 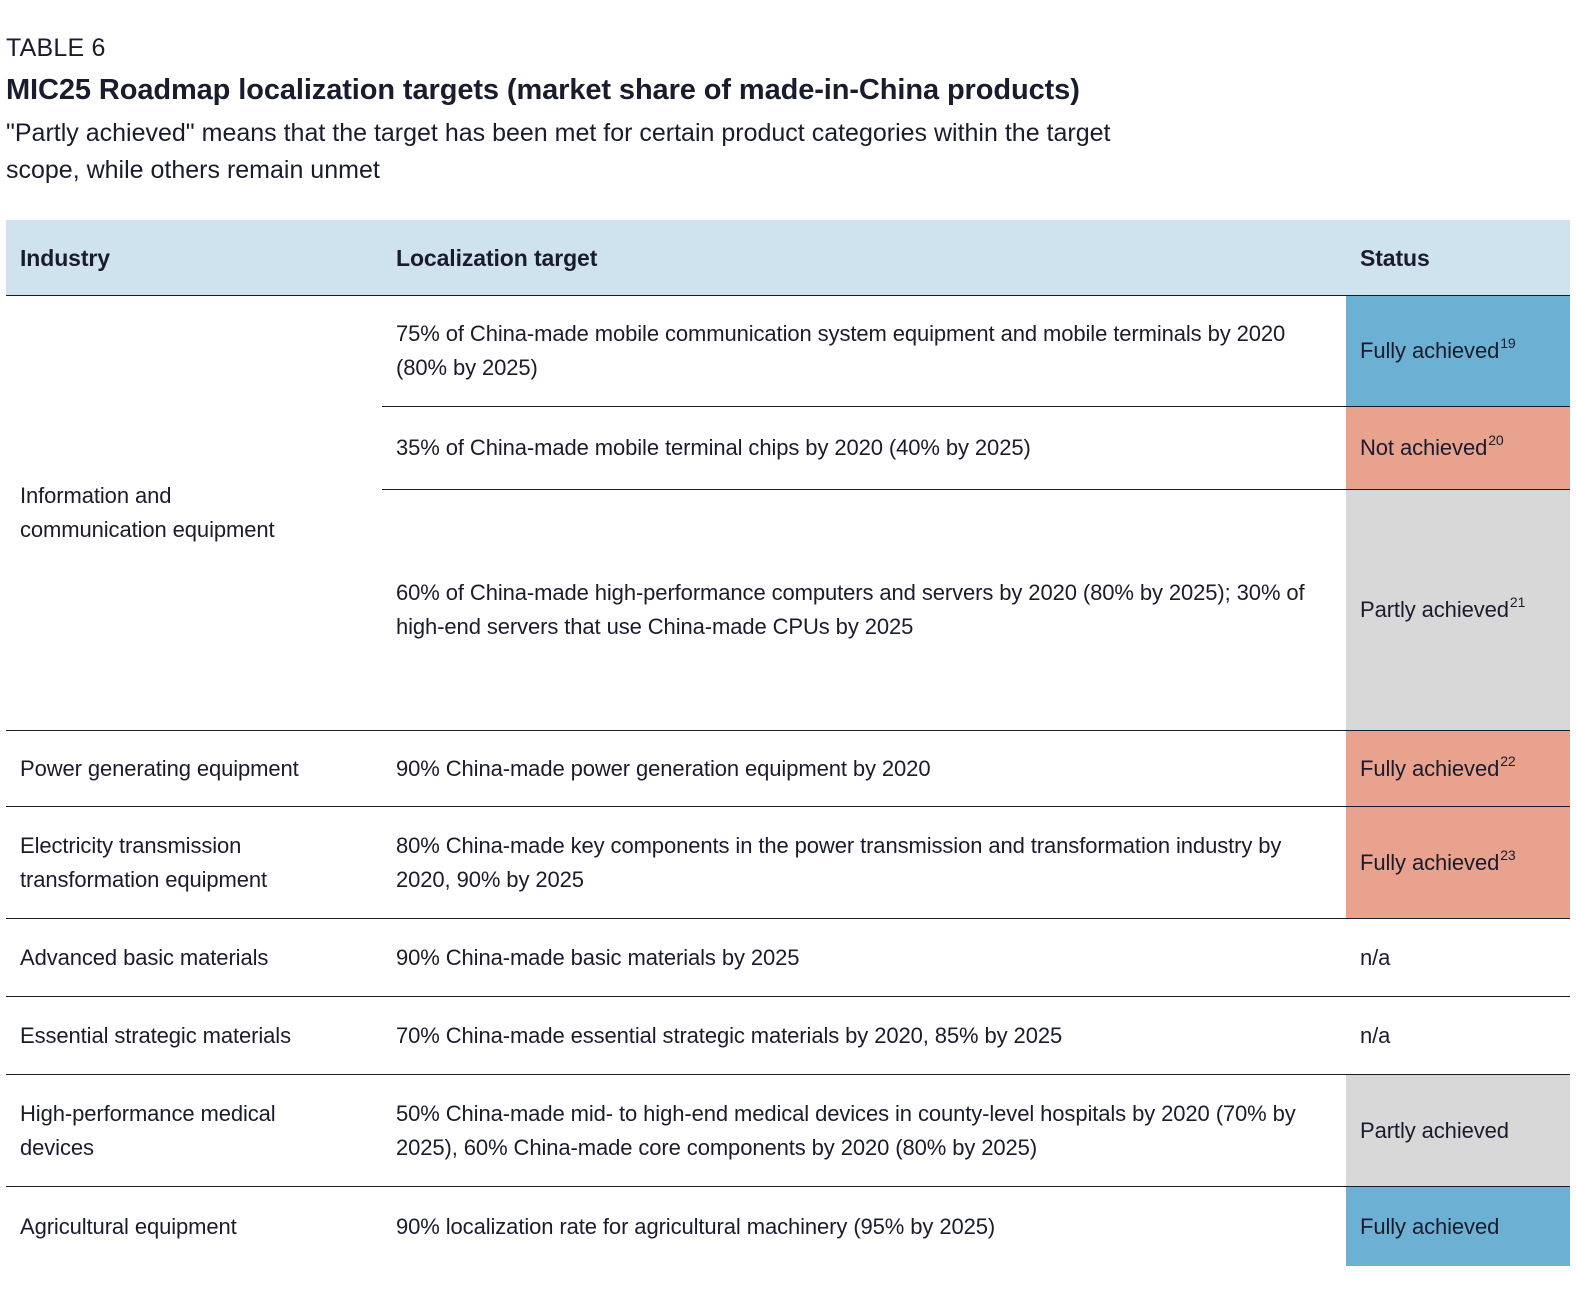 I want to click on industry-cell-medical-devices: High-performance medical devices, so click(x=194, y=1130).